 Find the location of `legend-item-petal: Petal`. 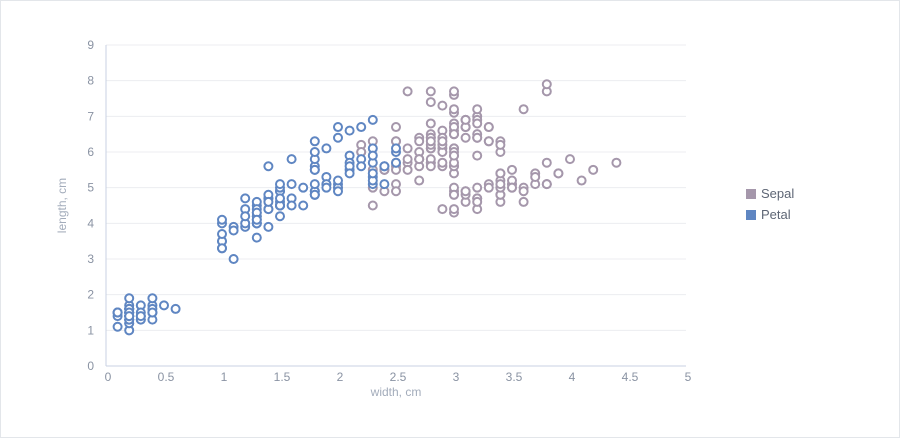

legend-item-petal: Petal is located at coordinates (768, 214).